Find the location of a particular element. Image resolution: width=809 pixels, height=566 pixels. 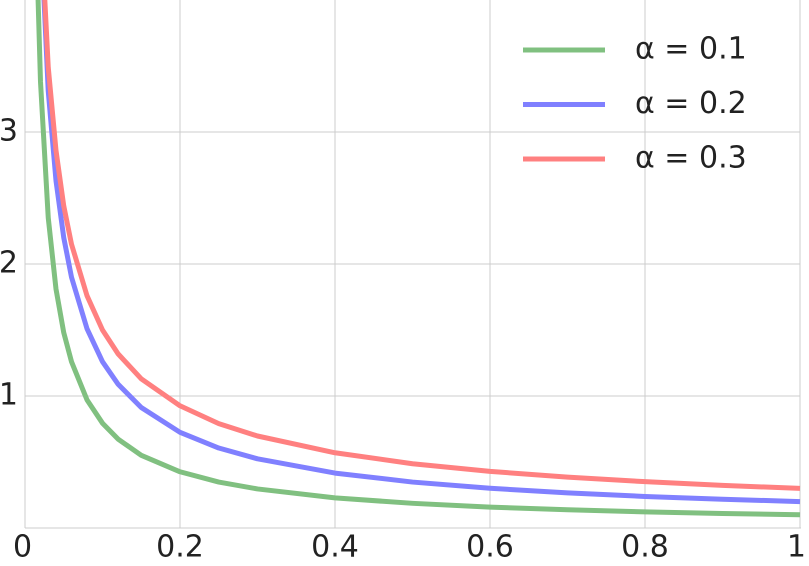

x-tick-label: 0.8 is located at coordinates (645, 547).